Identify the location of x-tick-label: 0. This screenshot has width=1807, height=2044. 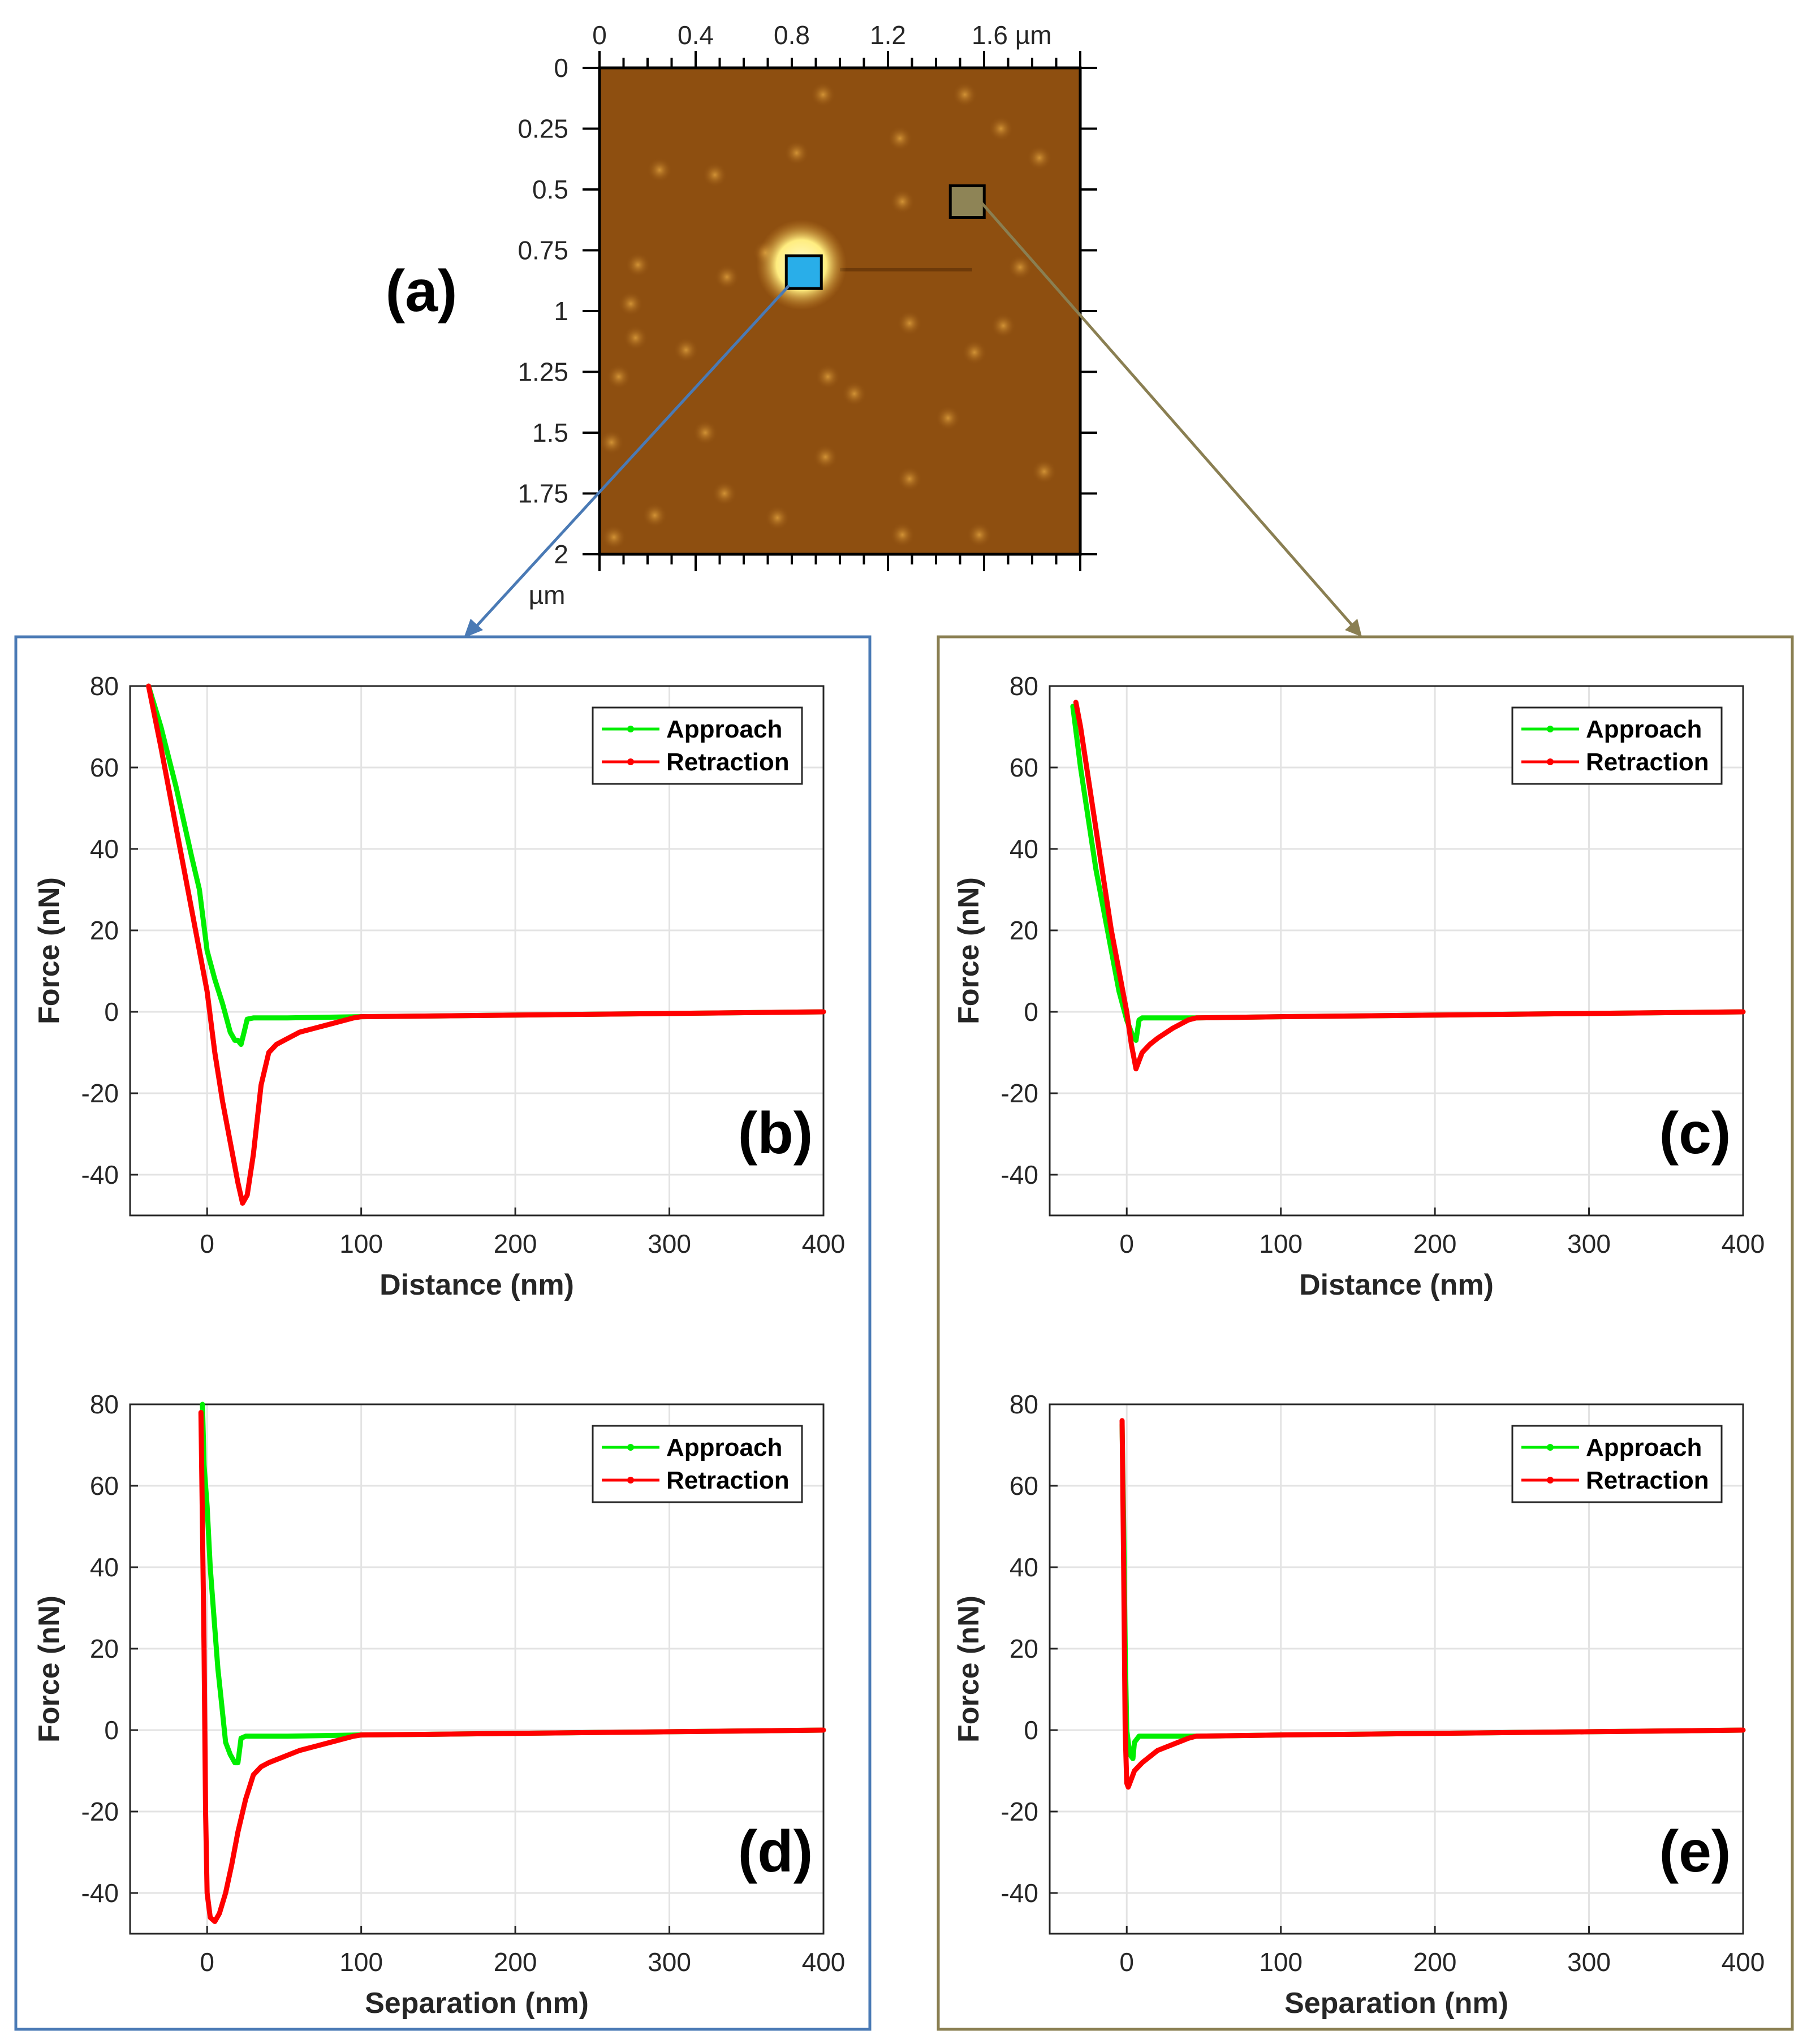
(1127, 1962).